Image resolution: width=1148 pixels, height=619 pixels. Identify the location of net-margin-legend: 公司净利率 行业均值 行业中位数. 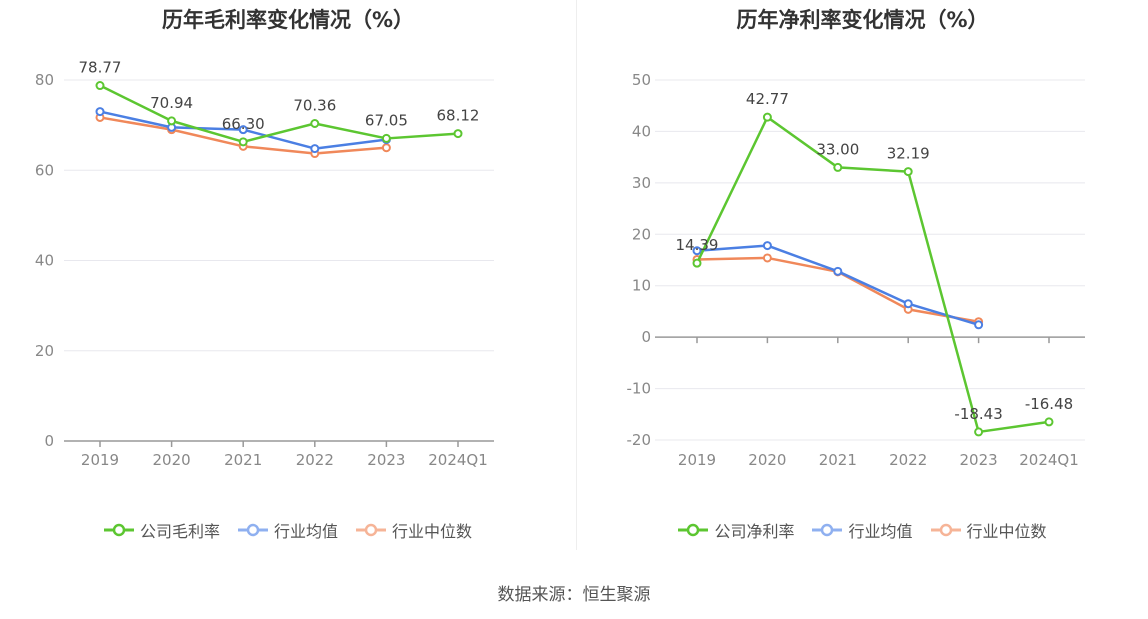
(862, 530).